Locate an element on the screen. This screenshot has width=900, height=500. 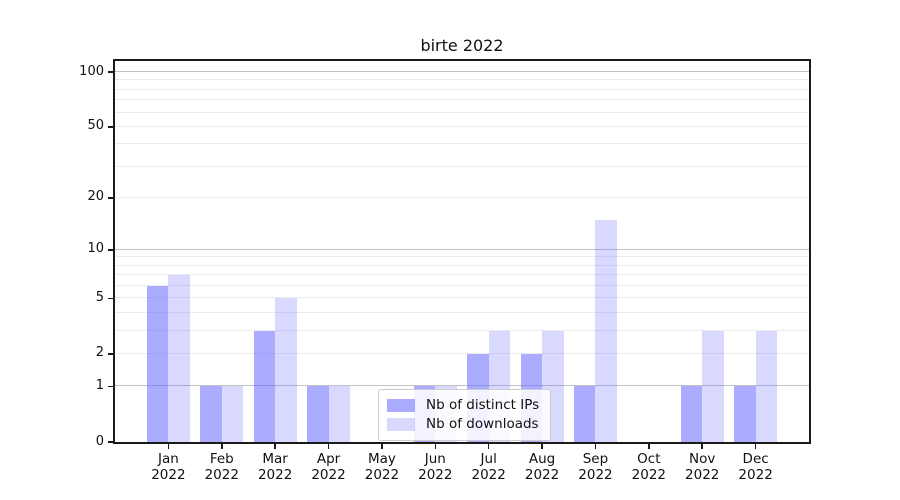
x-tick-label-jun: Jun 2022 is located at coordinates (435, 467).